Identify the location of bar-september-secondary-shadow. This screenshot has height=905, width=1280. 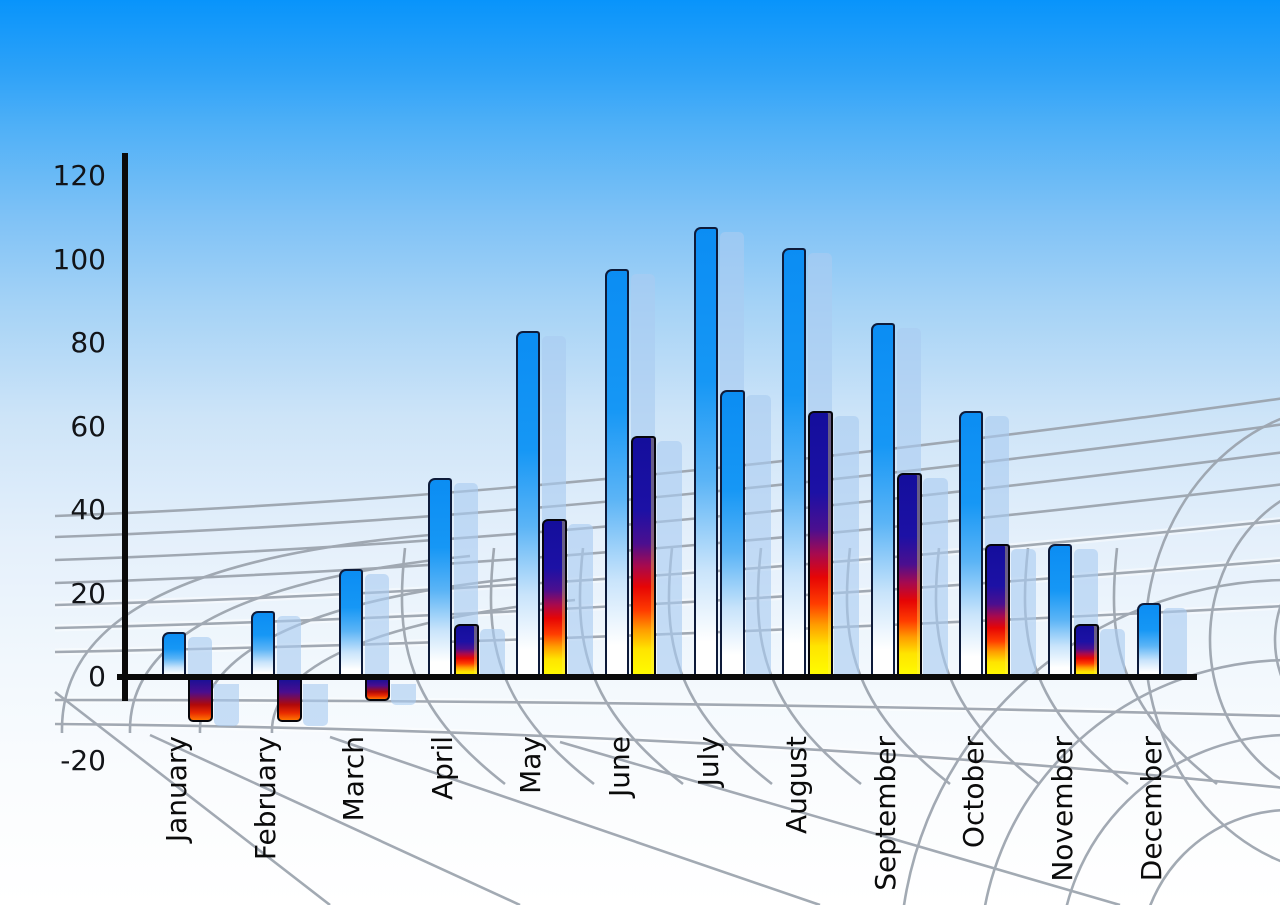
(935, 578).